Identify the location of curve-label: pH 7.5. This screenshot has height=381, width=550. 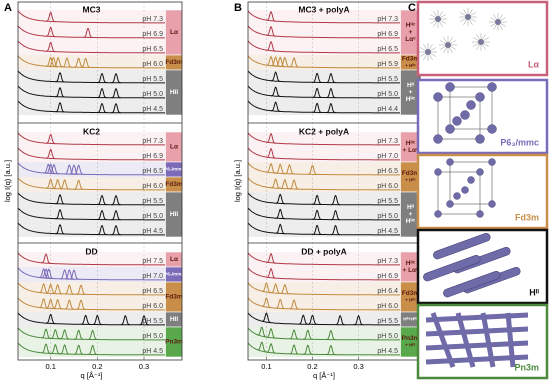
(152, 261).